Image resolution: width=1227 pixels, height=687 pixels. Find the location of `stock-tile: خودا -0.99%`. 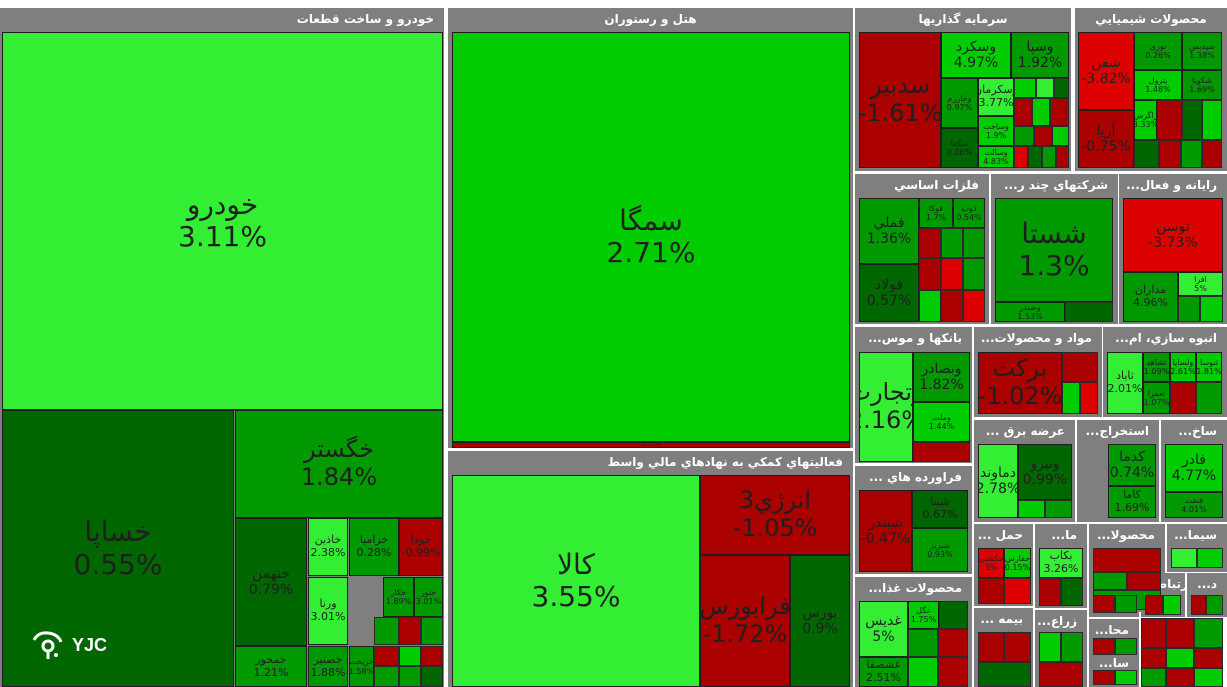

stock-tile: خودا -0.99% is located at coordinates (421, 547).